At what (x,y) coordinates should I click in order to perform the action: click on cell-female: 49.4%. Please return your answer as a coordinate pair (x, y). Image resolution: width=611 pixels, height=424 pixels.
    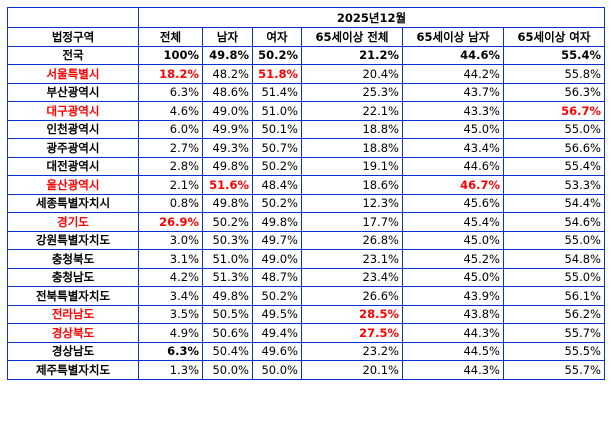
    Looking at the image, I should click on (277, 333).